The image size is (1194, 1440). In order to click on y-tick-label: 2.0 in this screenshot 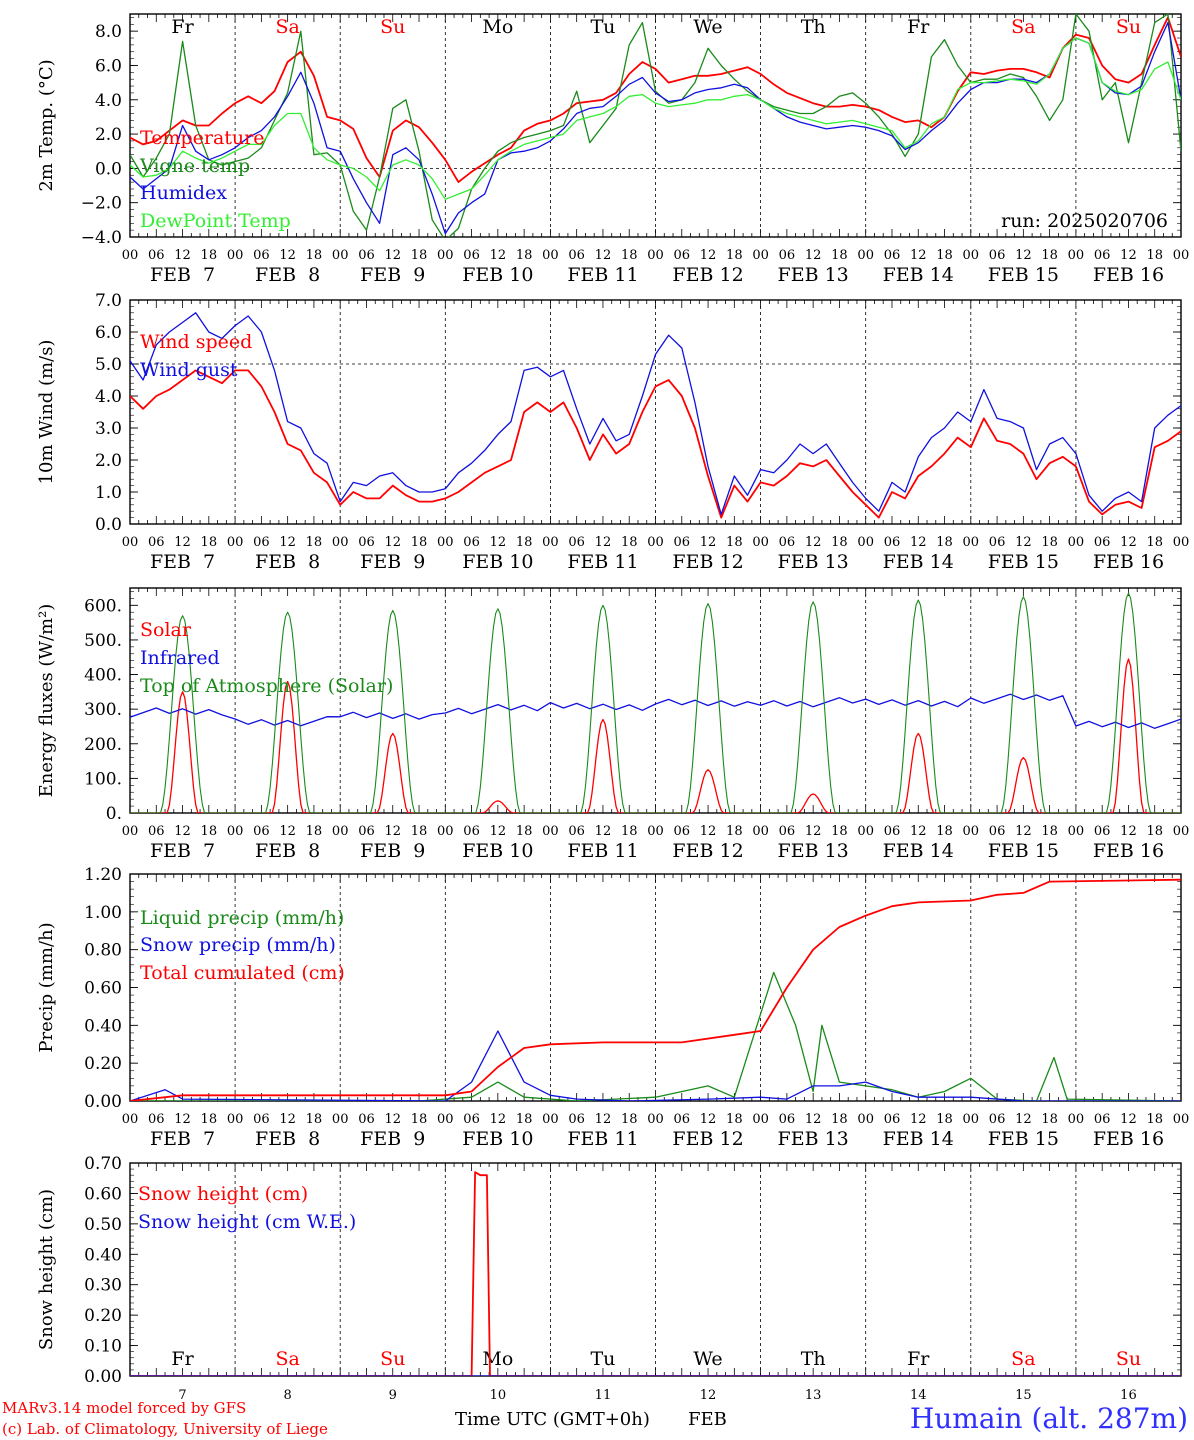, I will do `click(108, 461)`.